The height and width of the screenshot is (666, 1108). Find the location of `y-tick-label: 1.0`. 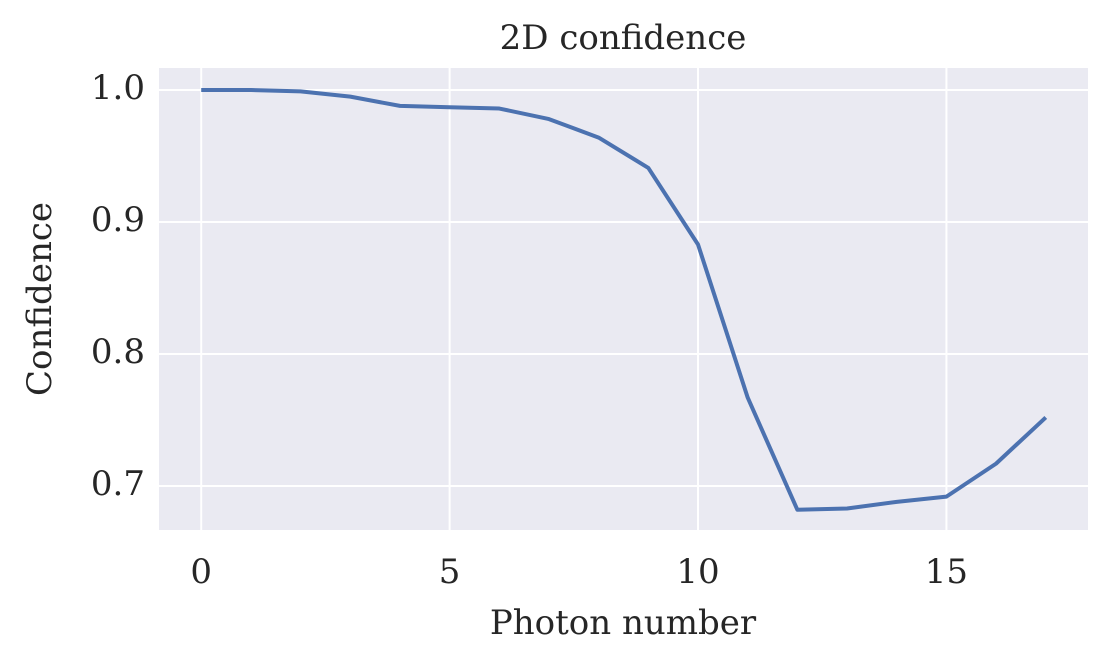

y-tick-label: 1.0 is located at coordinates (118, 88).